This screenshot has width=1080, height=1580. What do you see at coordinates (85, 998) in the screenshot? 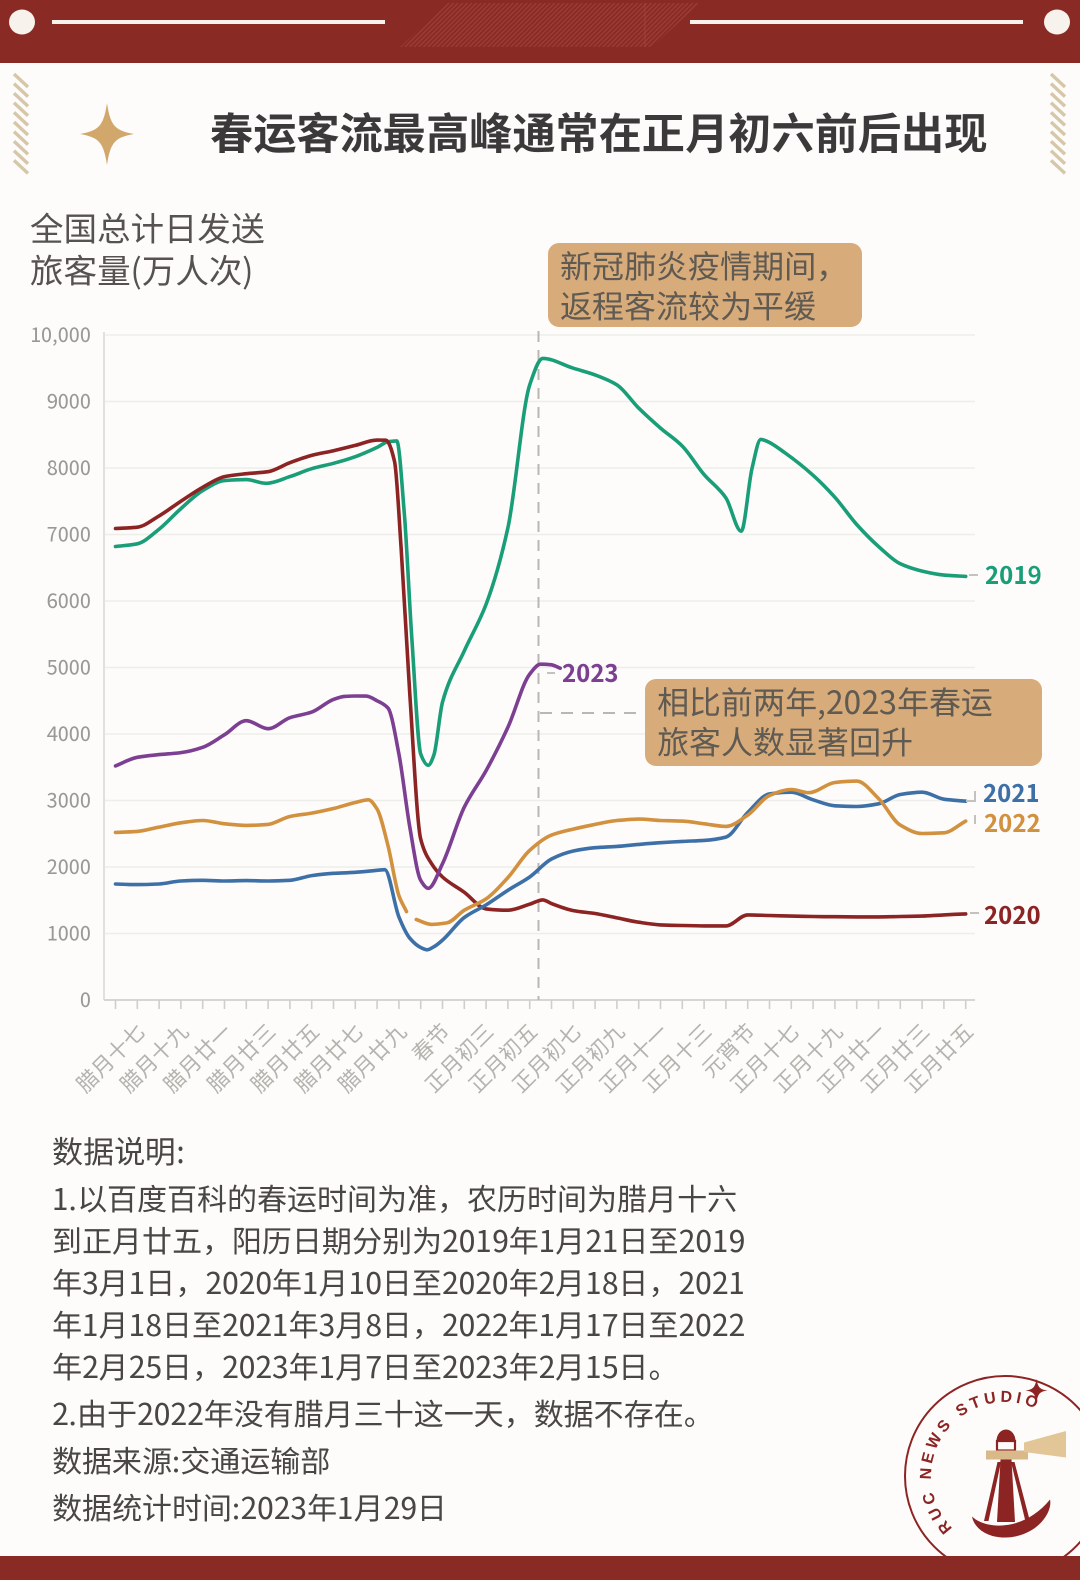
I see `svg-text: 0` at bounding box center [85, 998].